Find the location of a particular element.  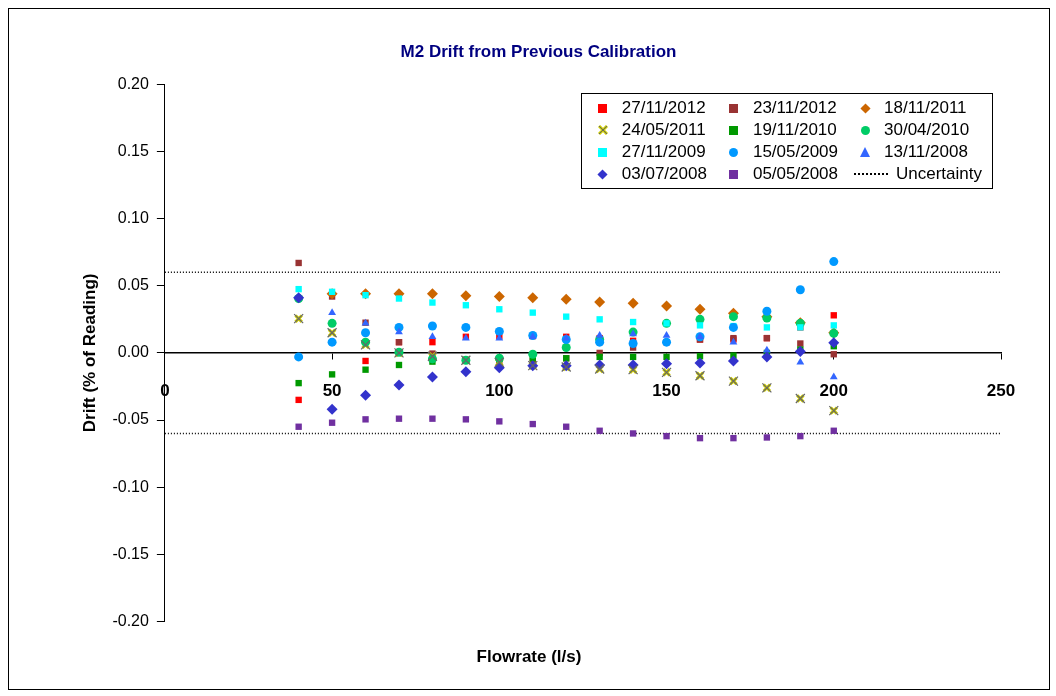

legend-label: 18/11/2011 is located at coordinates (925, 108).